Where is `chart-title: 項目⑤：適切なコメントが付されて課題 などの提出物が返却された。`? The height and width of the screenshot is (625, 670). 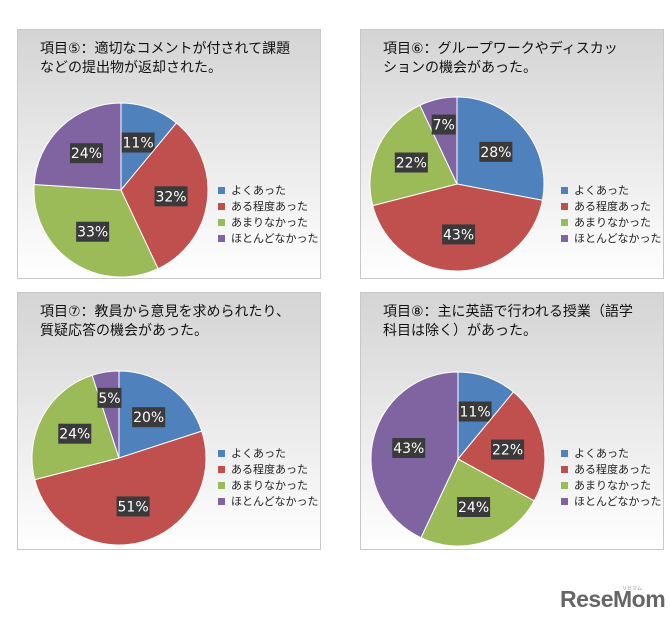 chart-title: 項目⑤：適切なコメントが付されて課題 などの提出物が返却された。 is located at coordinates (165, 58).